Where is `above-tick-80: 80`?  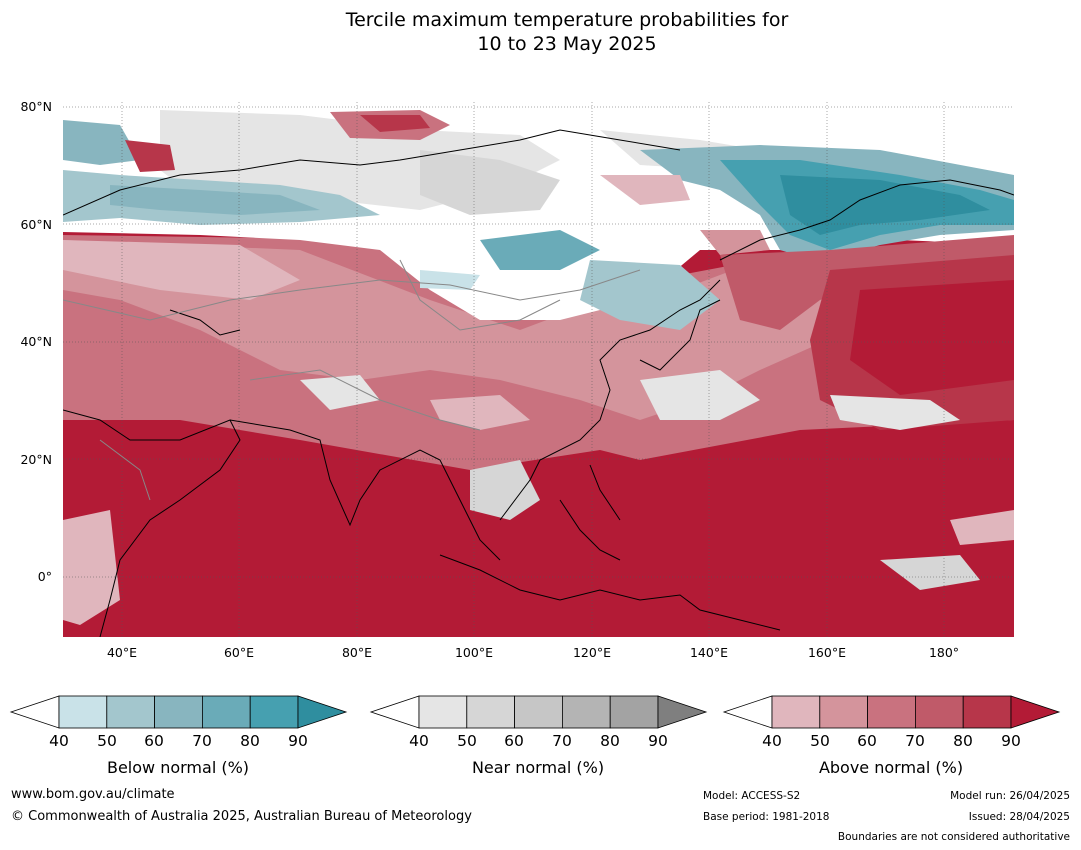 above-tick-80: 80 is located at coordinates (963, 741).